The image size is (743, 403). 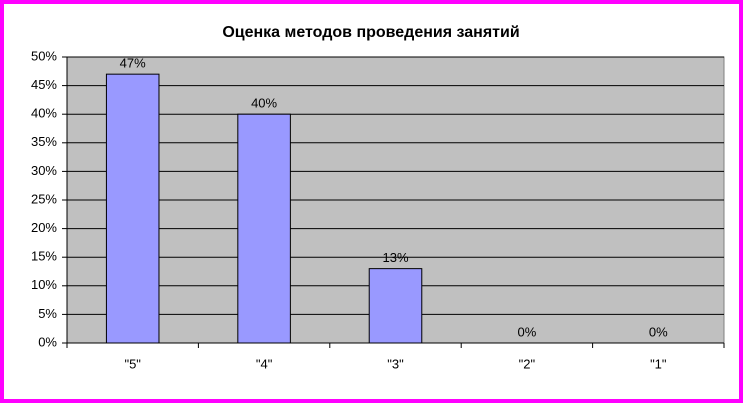 What do you see at coordinates (44, 198) in the screenshot?
I see `y-tick-label: 25%` at bounding box center [44, 198].